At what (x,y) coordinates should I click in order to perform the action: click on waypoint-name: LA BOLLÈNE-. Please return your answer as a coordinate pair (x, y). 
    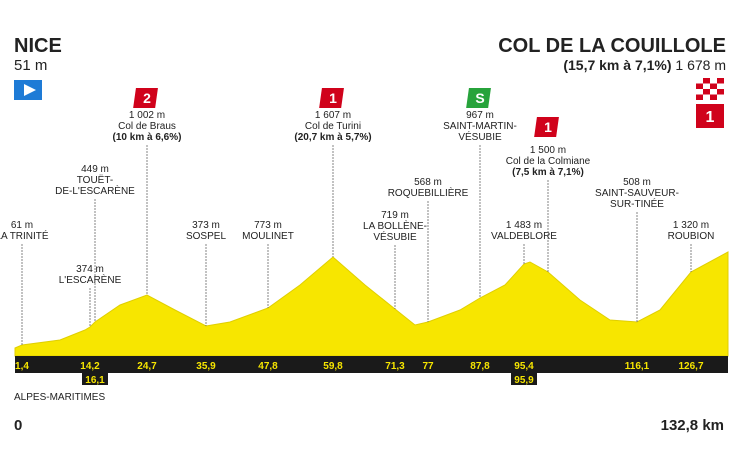
    Looking at the image, I should click on (395, 225).